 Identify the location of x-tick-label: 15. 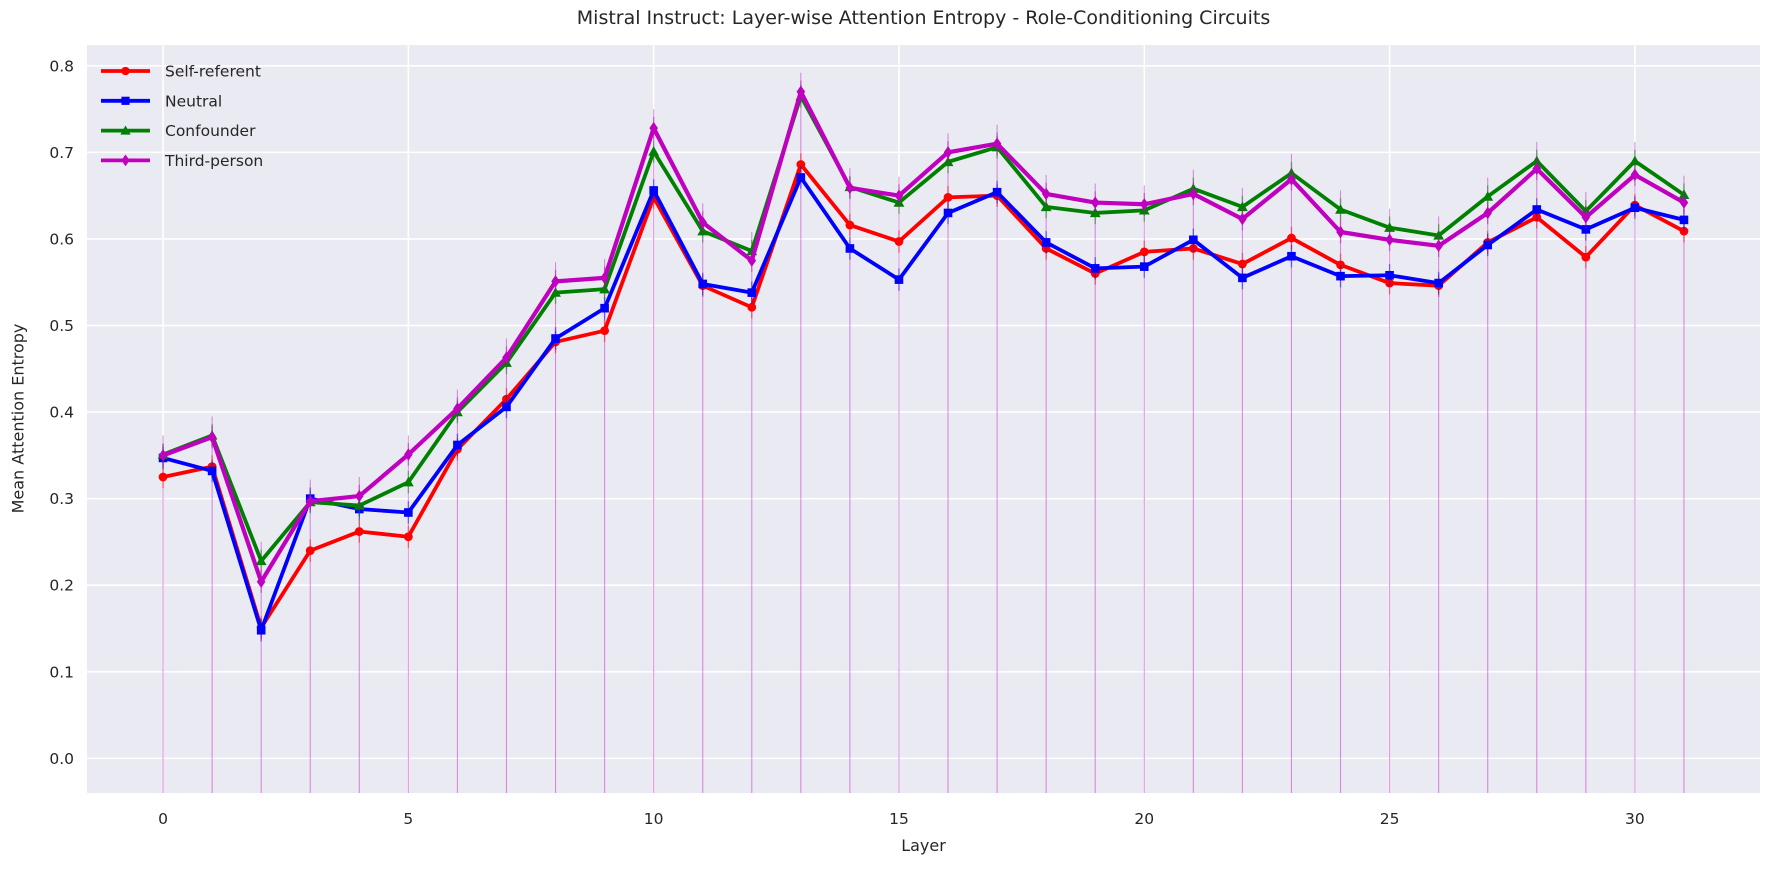
(899, 819).